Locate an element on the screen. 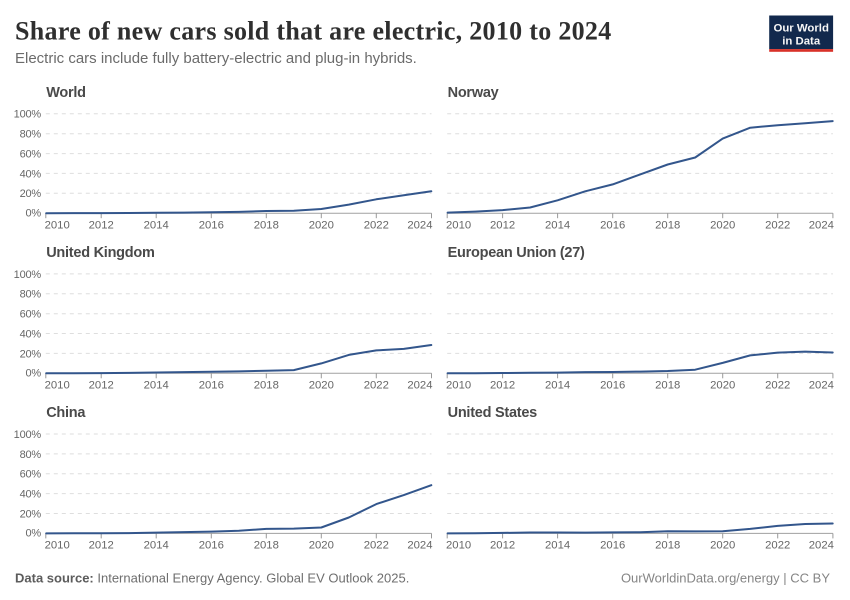 This screenshot has height=600, width=850. svg-text: United States is located at coordinates (493, 413).